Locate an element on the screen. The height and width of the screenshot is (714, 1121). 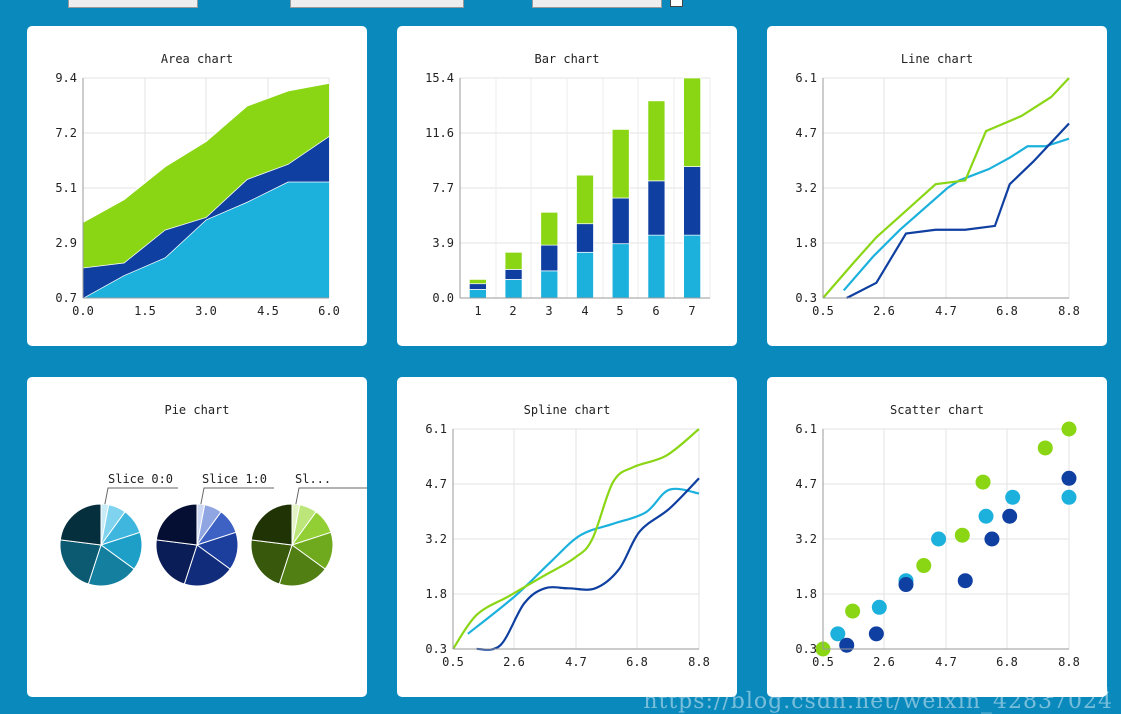
line-chart-marks is located at coordinates (946, 188).